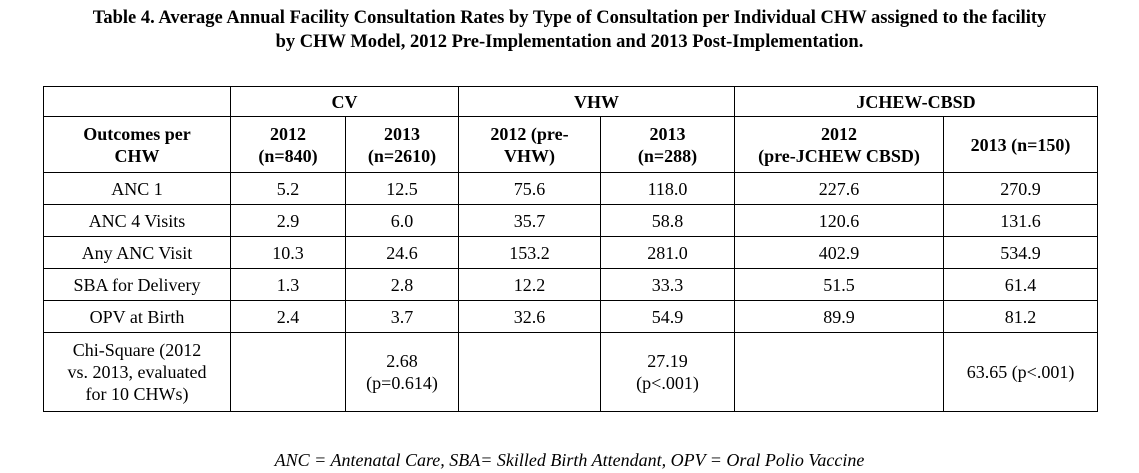 This screenshot has width=1139, height=473. What do you see at coordinates (667, 361) in the screenshot?
I see `chi-square-vhw-value: 27.19` at bounding box center [667, 361].